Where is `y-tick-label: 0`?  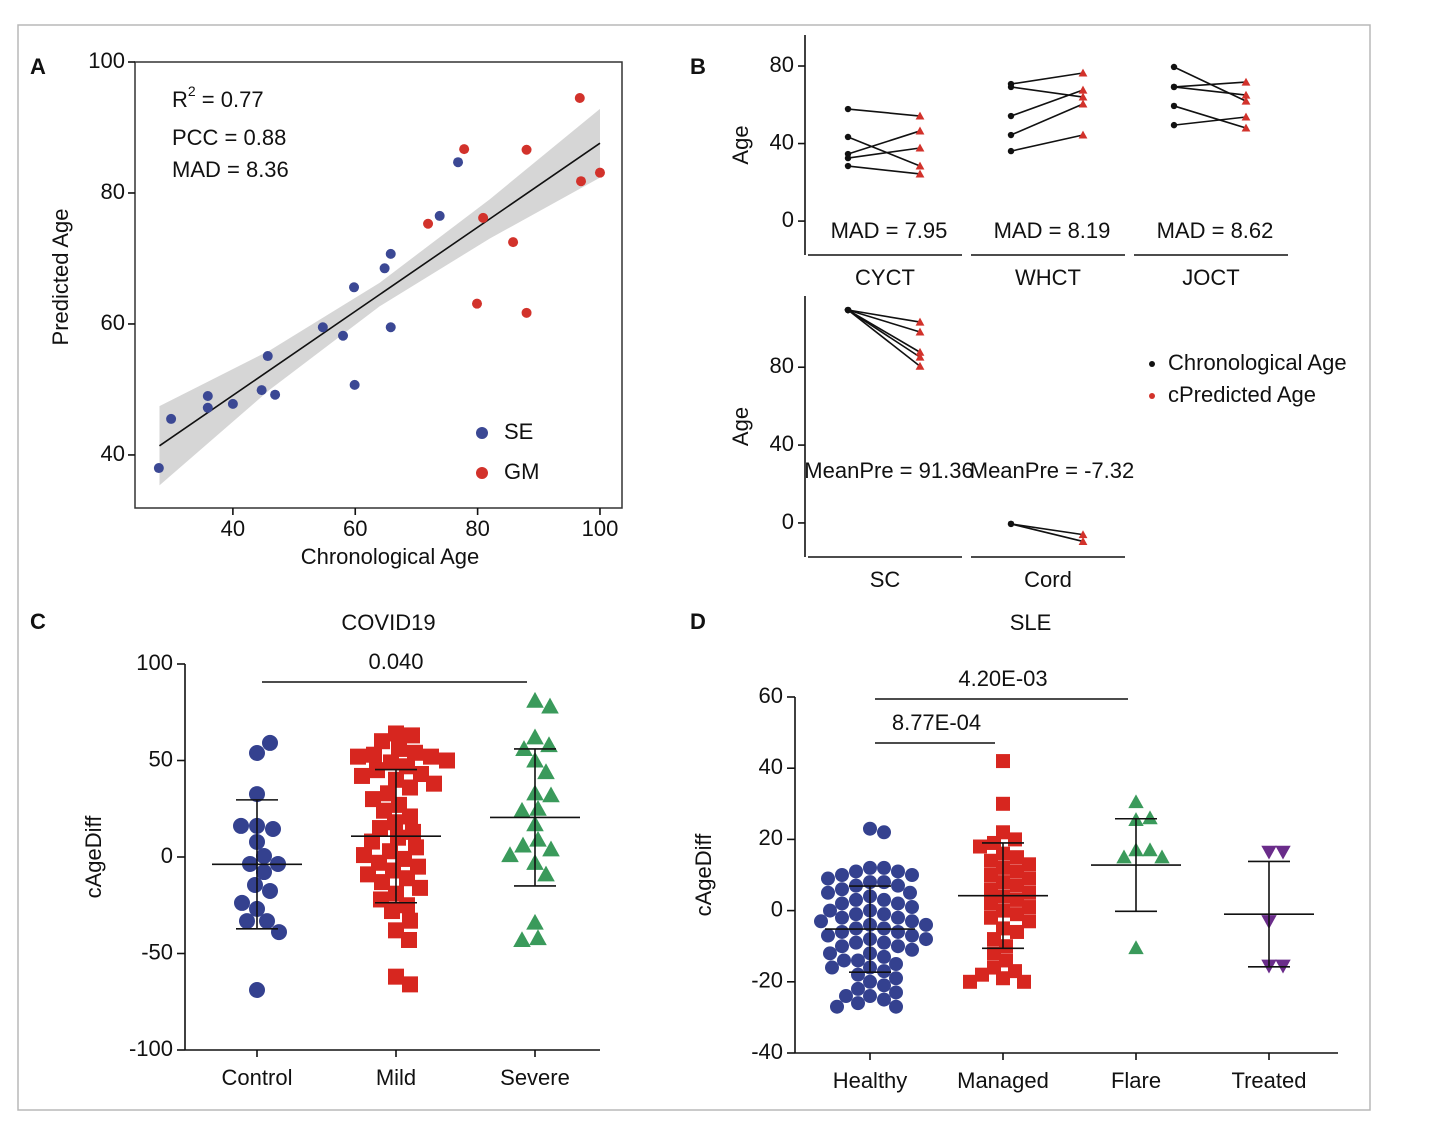
y-tick-label: 0 is located at coordinates (167, 855).